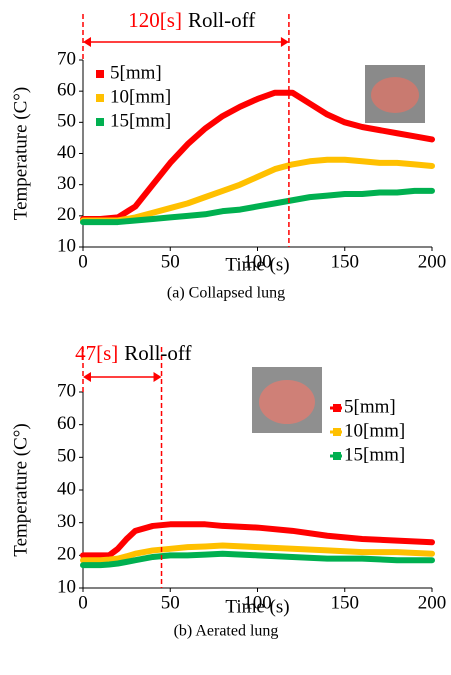 Image resolution: width=451 pixels, height=675 pixels. I want to click on roll-off-label: 120[s], so click(155, 20).